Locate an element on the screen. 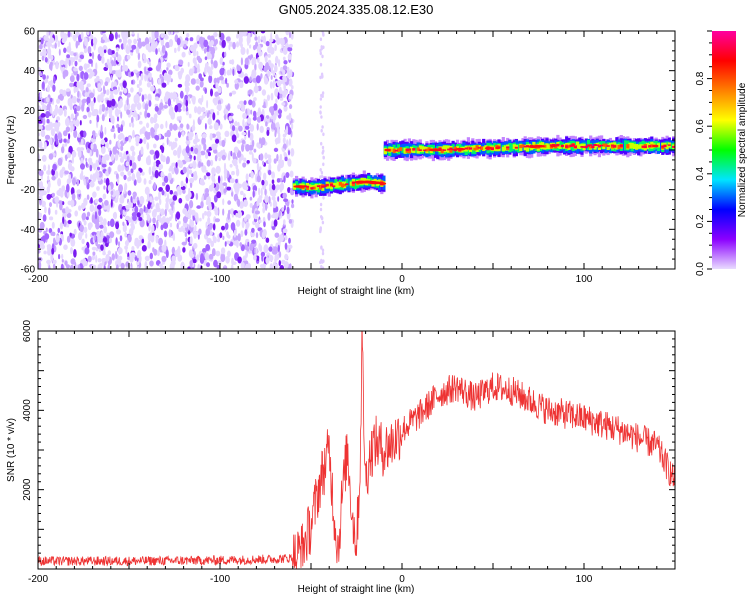 This screenshot has width=750, height=600. spectrogram-x-label: Height of straight line (km) is located at coordinates (356, 291).